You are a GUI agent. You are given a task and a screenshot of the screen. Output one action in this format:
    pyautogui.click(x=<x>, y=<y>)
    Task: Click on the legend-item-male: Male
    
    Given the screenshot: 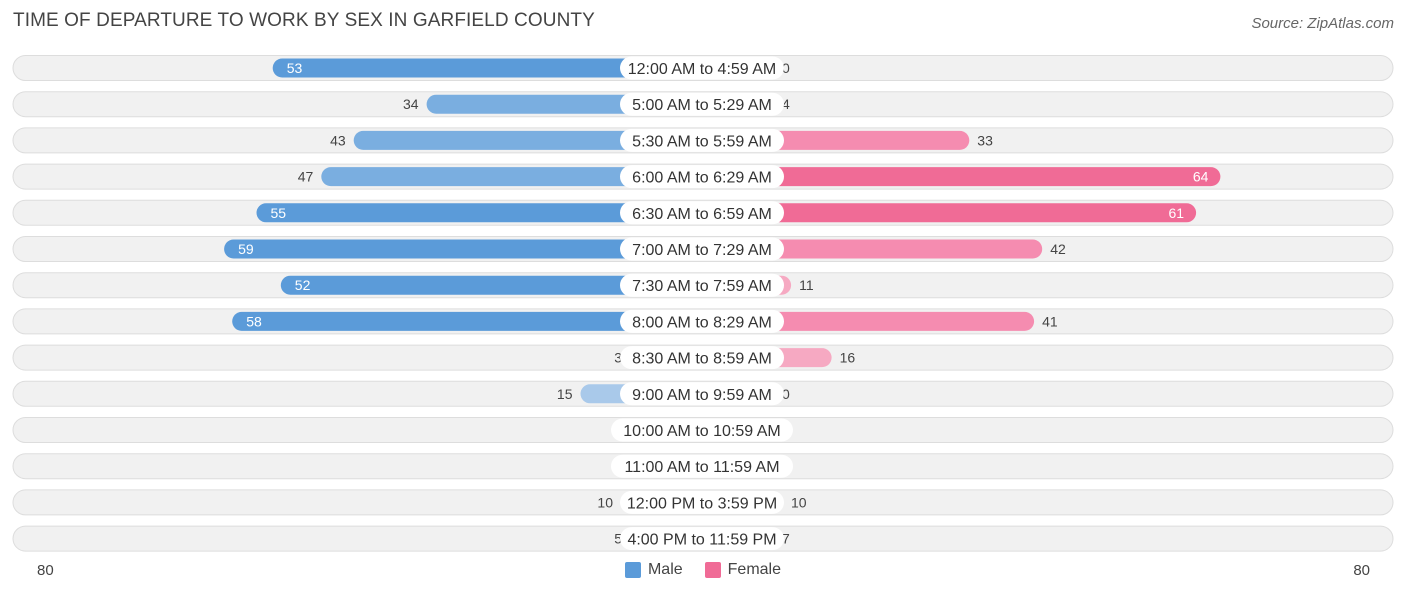 What is the action you would take?
    pyautogui.click(x=653, y=570)
    